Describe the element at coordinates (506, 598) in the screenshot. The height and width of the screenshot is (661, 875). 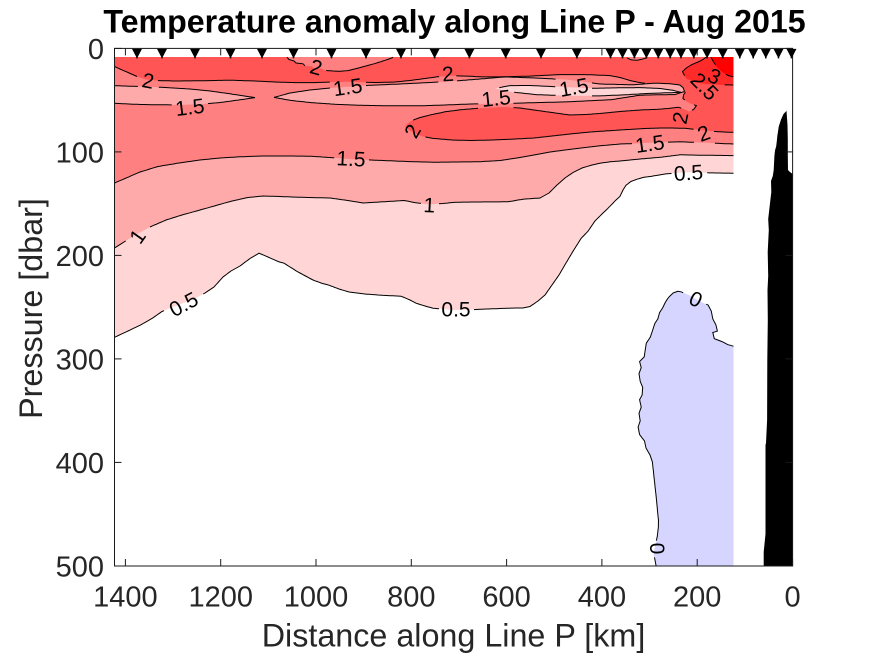
I see `svg-text: 600` at that location.